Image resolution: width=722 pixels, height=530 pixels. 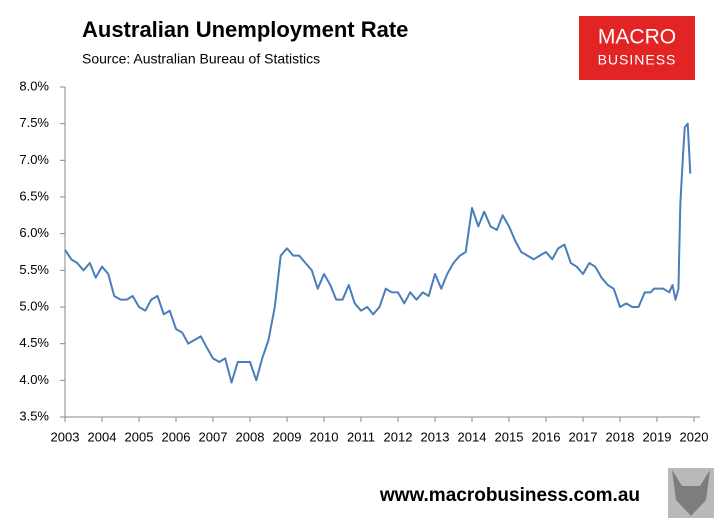 What do you see at coordinates (34, 232) in the screenshot?
I see `y-tick-label: 6.0%` at bounding box center [34, 232].